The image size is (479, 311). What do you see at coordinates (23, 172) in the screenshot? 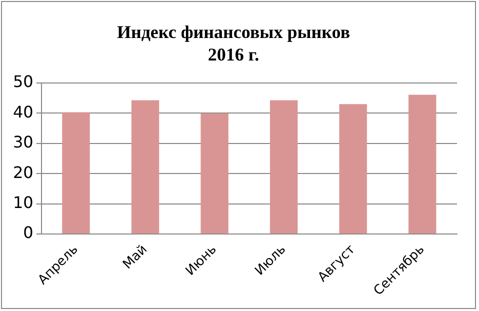
I see `y-tick-label: 20` at bounding box center [23, 172].